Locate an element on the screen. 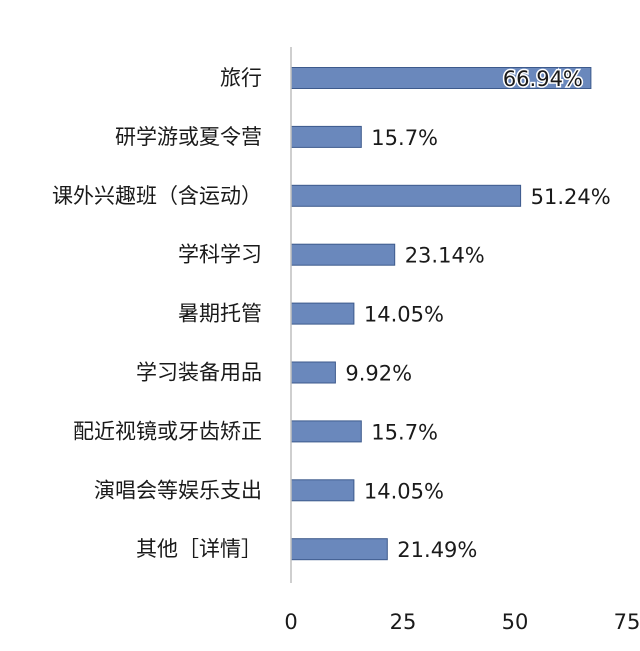 The height and width of the screenshot is (651, 640). data-label: 51.24% is located at coordinates (571, 197).